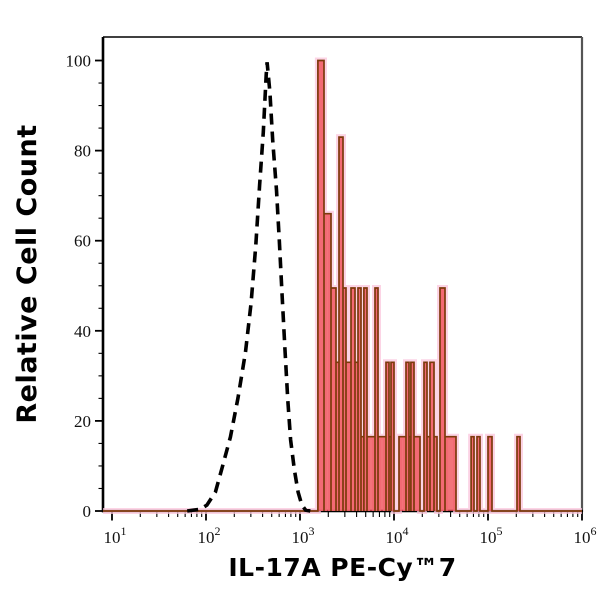  I want to click on x-tick-label: 10⁴, so click(397, 535).